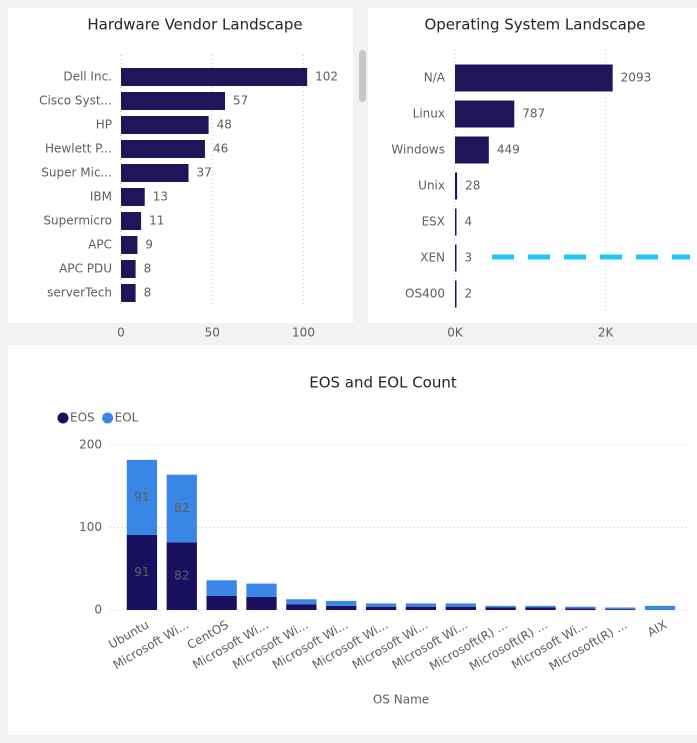 This screenshot has width=697, height=743. I want to click on y-tick-label: Supermicro, so click(77, 221).